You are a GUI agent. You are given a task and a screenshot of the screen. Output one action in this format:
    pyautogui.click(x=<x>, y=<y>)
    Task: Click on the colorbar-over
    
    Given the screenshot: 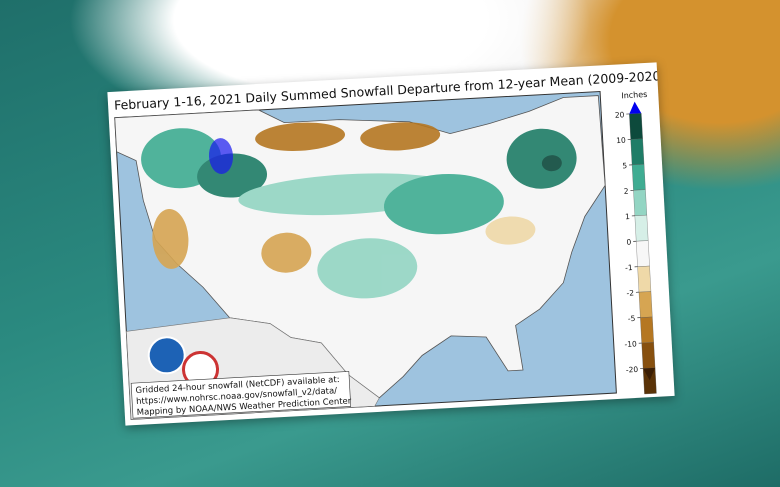 What is the action you would take?
    pyautogui.click(x=635, y=107)
    